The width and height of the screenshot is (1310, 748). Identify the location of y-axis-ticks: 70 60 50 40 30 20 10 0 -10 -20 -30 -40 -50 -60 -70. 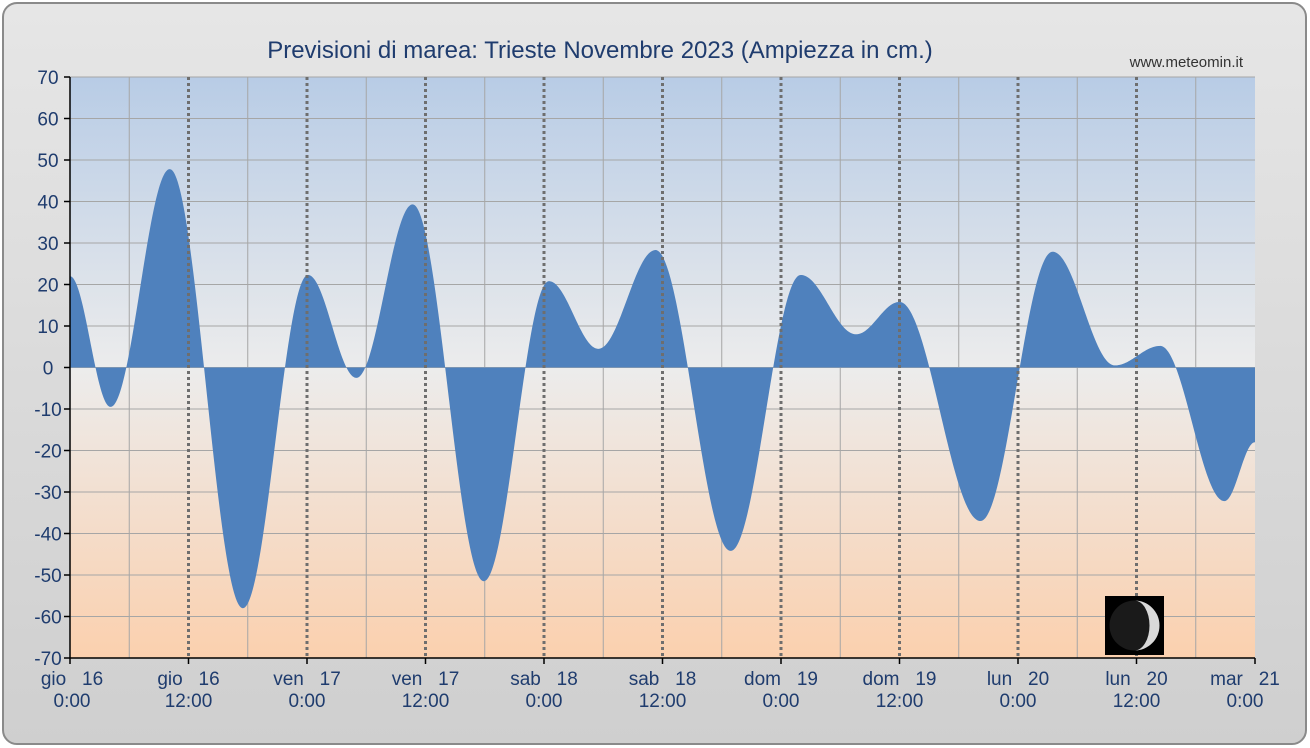
(52, 369).